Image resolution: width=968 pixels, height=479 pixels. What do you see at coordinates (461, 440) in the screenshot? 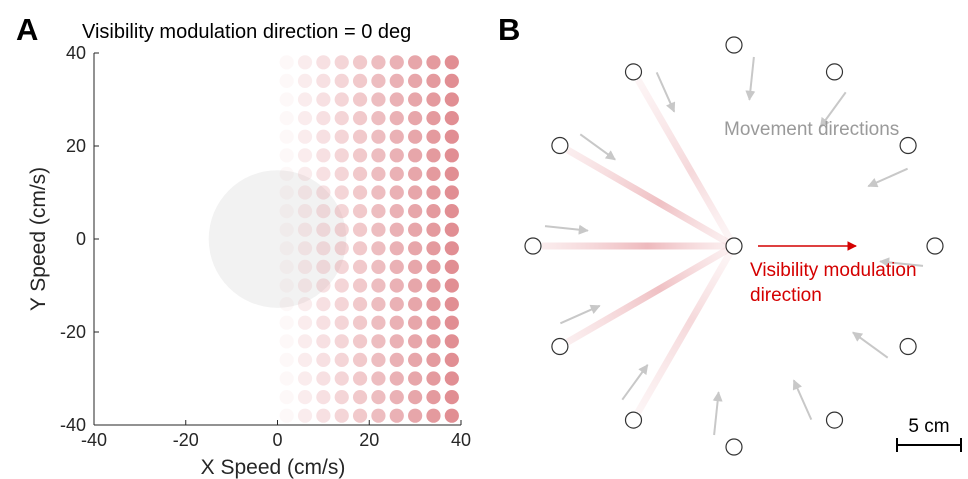
I see `x-tick-label: 40` at bounding box center [461, 440].